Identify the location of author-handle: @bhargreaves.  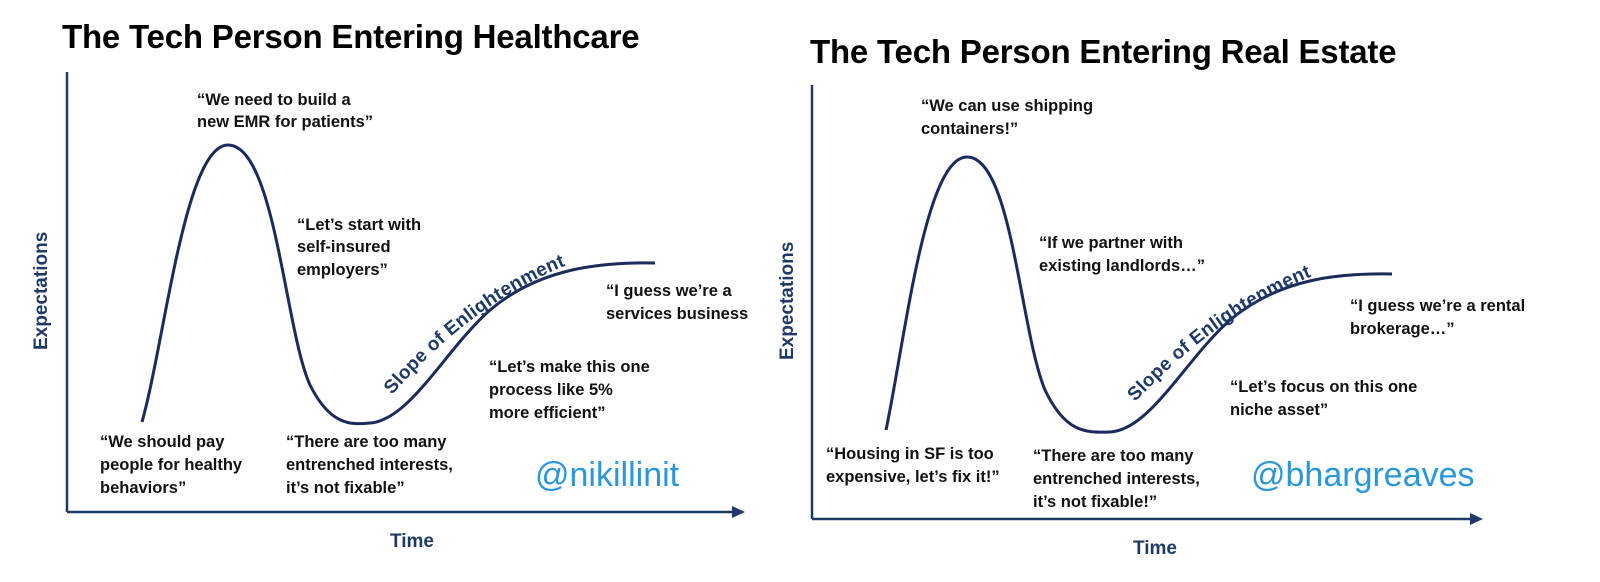
(1363, 475).